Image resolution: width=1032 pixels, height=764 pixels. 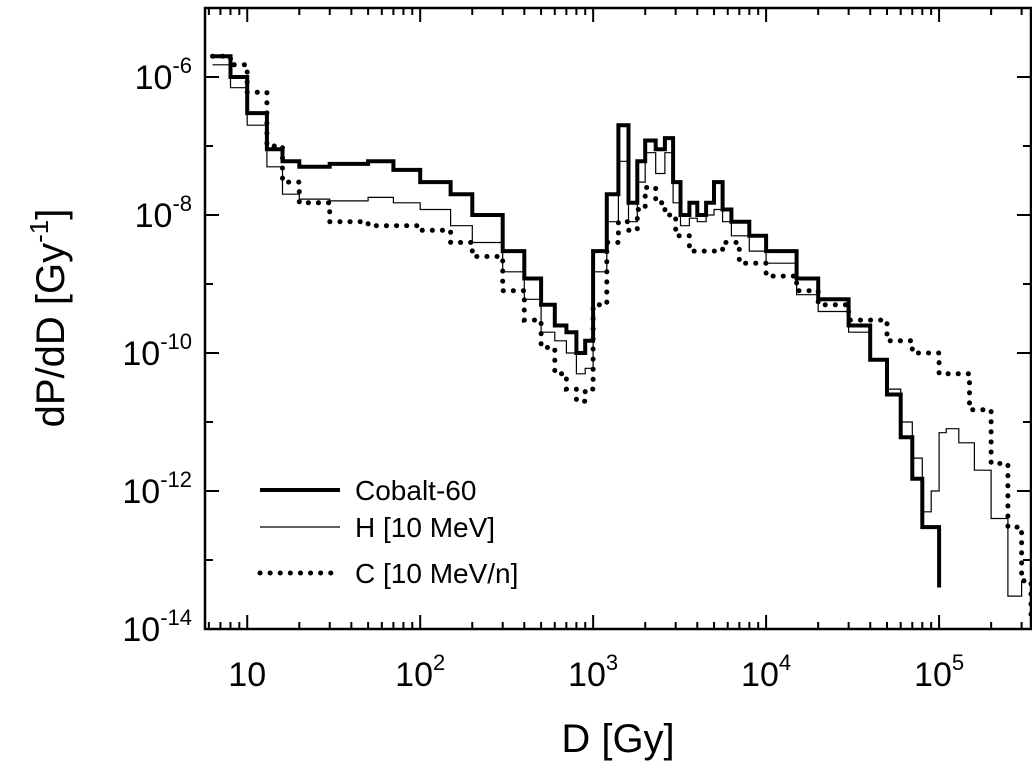 What do you see at coordinates (247, 675) in the screenshot?
I see `x-tick-label: 10` at bounding box center [247, 675].